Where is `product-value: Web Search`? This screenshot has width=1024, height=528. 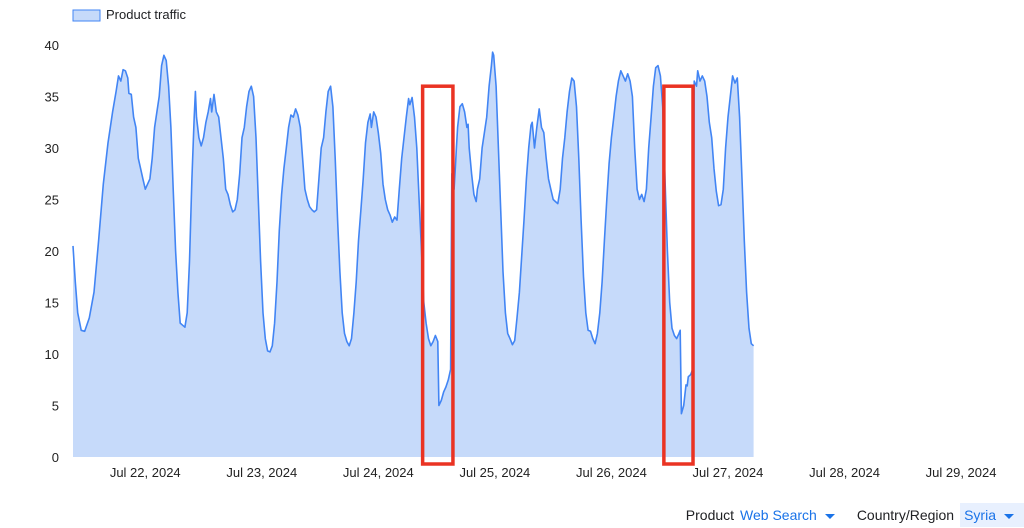
product-value: Web Search is located at coordinates (778, 515).